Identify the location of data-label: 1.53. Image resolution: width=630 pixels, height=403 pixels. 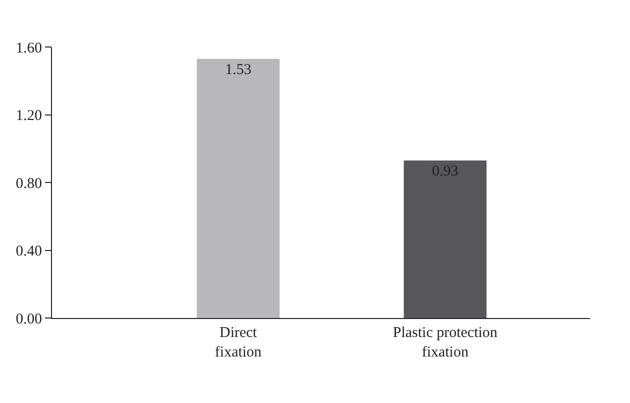
(238, 70).